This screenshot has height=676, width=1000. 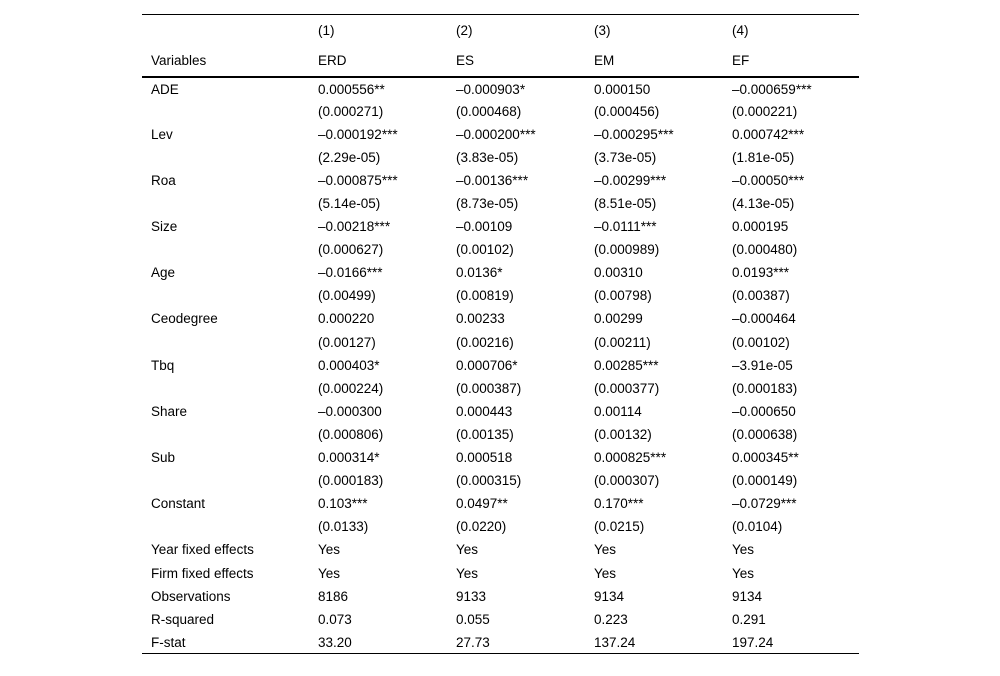 I want to click on se-cell: (0.00499), so click(x=347, y=296).